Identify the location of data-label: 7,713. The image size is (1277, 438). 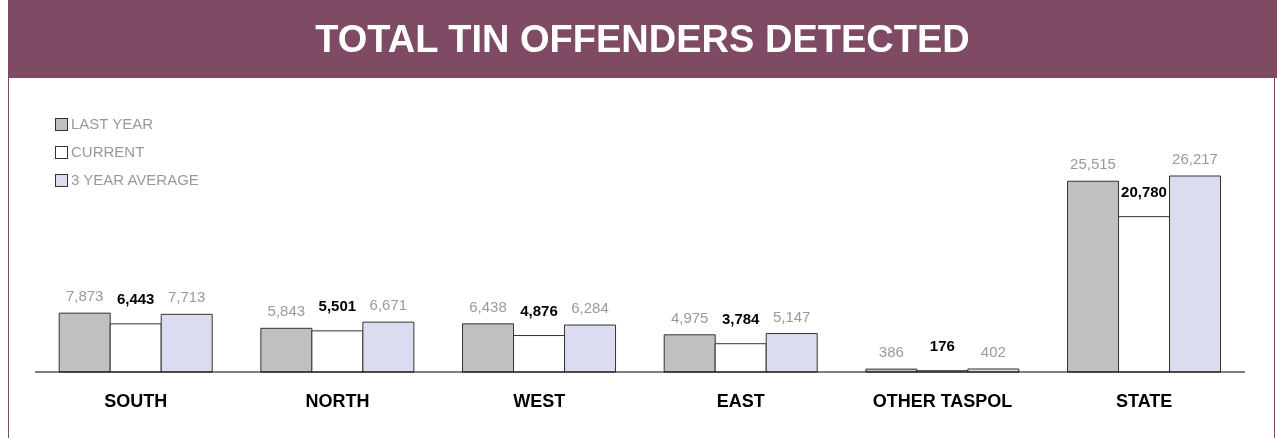
(186, 297).